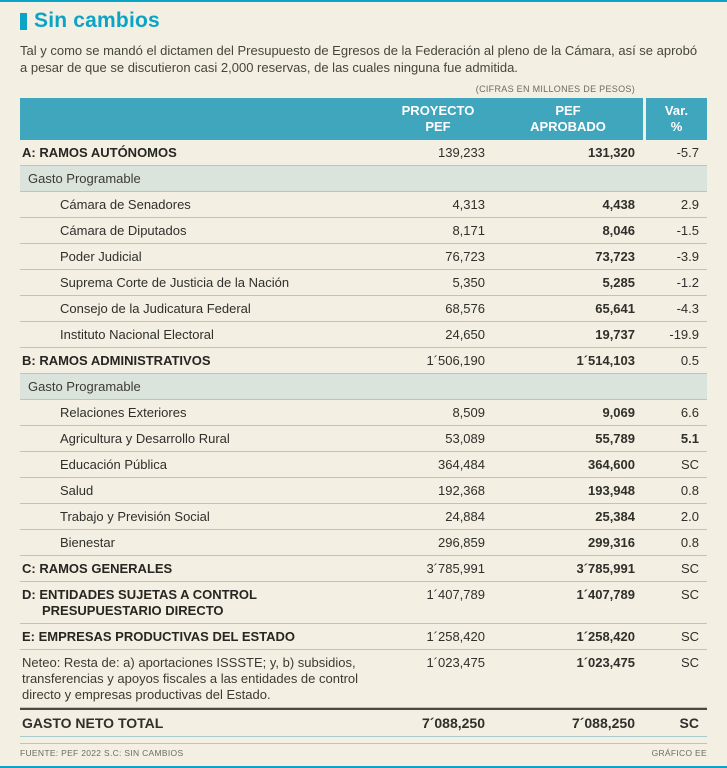 The image size is (727, 768). Describe the element at coordinates (97, 20) in the screenshot. I see `page-title: Sin cambios` at that location.